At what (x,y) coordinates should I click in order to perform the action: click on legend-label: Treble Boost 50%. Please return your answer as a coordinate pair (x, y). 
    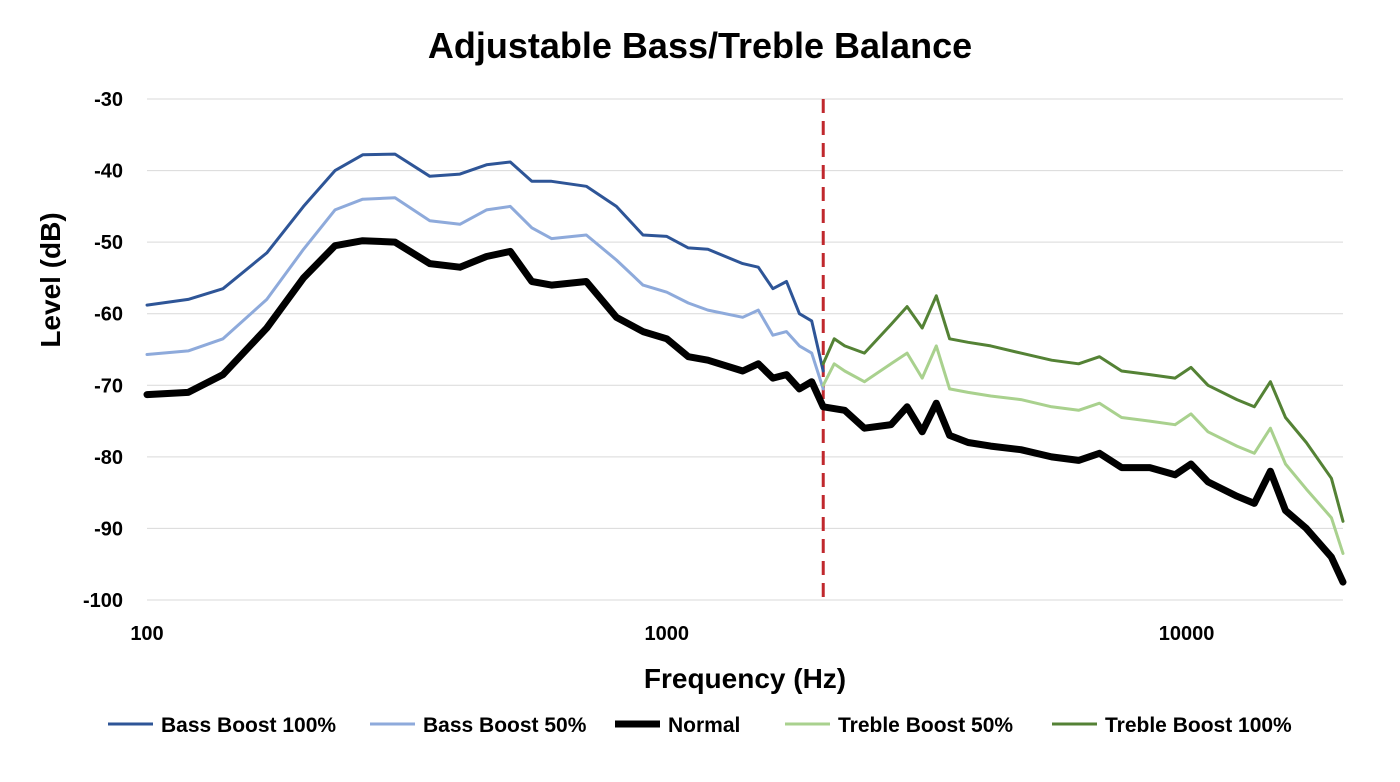
    Looking at the image, I should click on (925, 725).